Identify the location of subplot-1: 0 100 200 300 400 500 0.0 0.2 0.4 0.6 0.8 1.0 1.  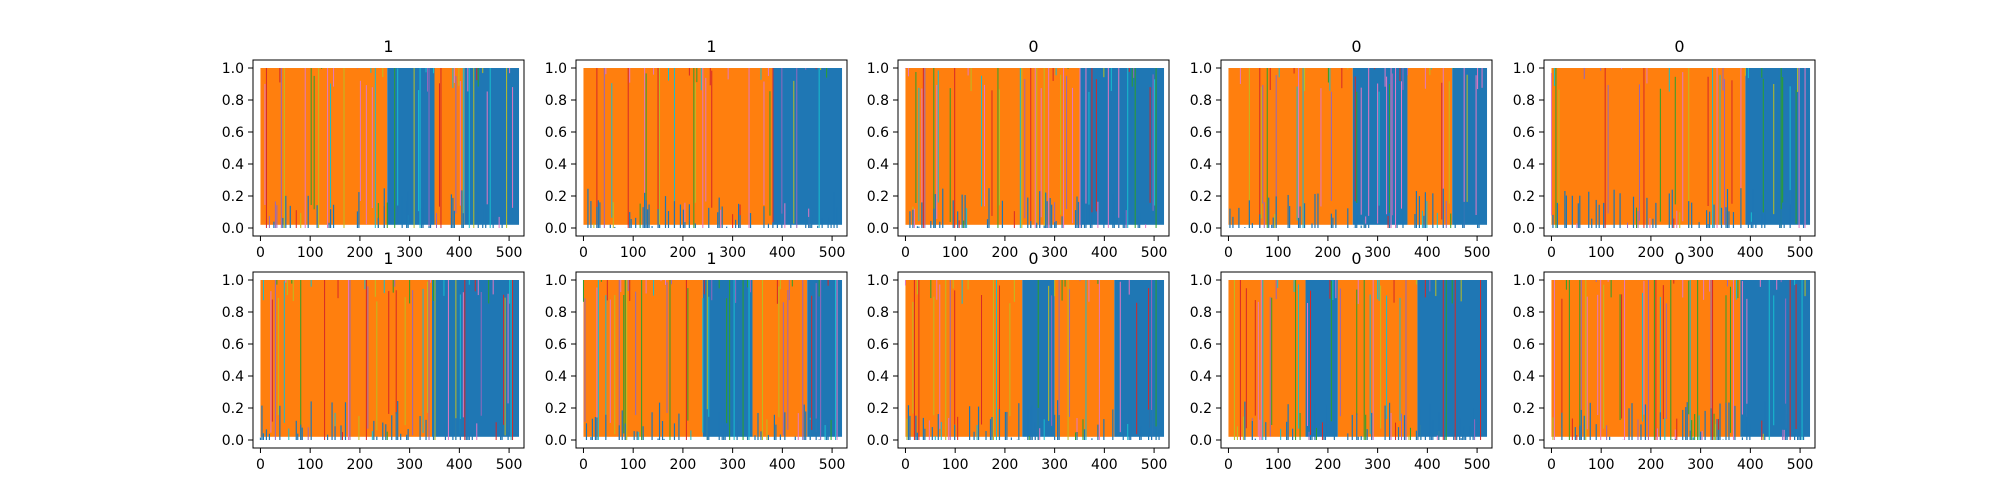
(373, 149).